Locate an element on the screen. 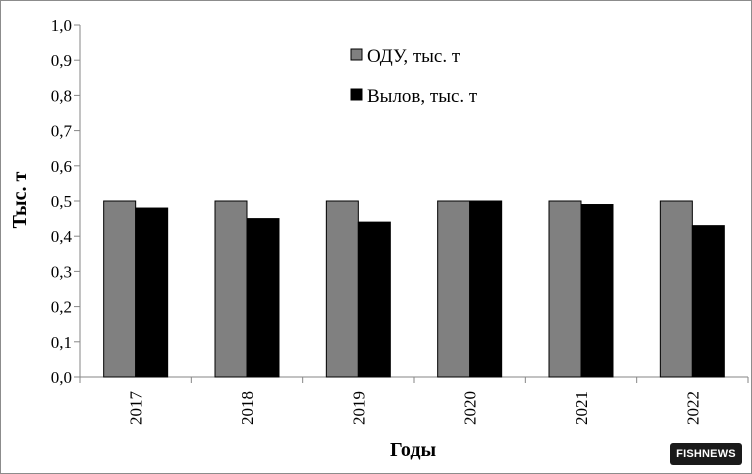  bar-catch-2018 is located at coordinates (263, 298).